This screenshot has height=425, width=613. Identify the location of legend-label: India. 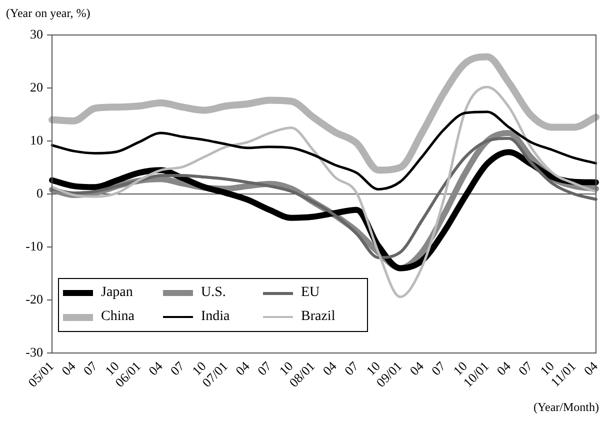
(215, 317).